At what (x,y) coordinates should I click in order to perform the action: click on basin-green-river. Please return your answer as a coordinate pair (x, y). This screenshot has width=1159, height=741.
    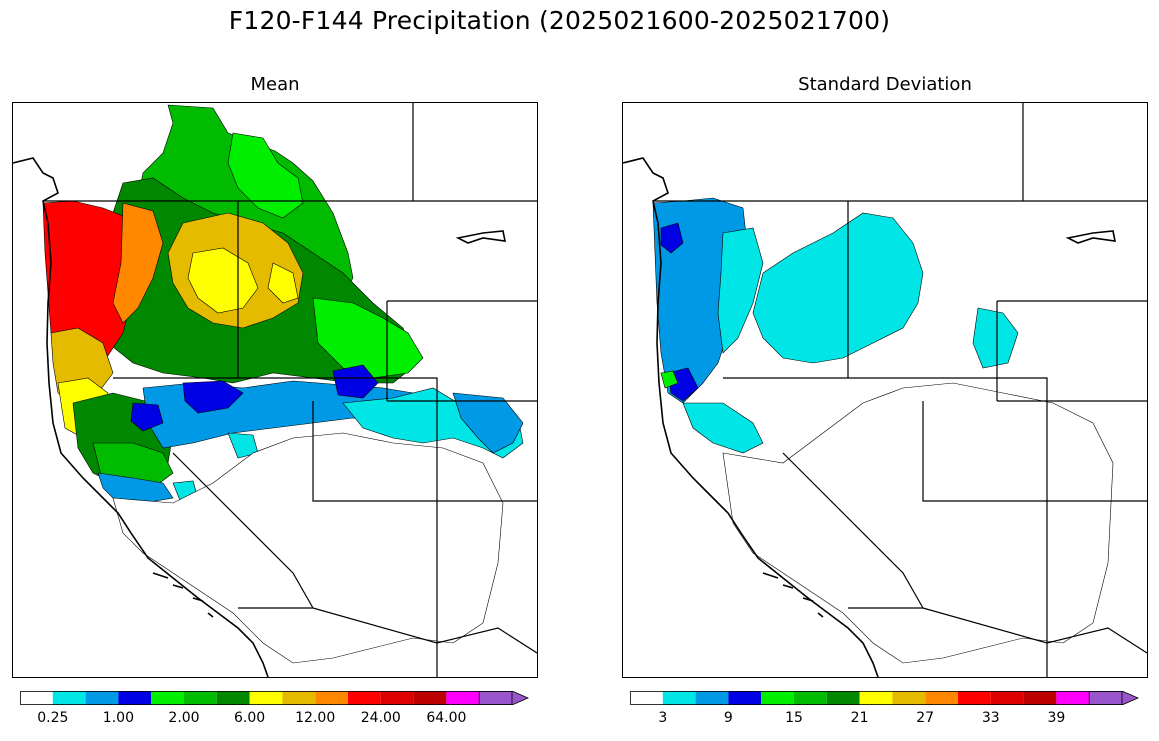
    Looking at the image, I should click on (488, 423).